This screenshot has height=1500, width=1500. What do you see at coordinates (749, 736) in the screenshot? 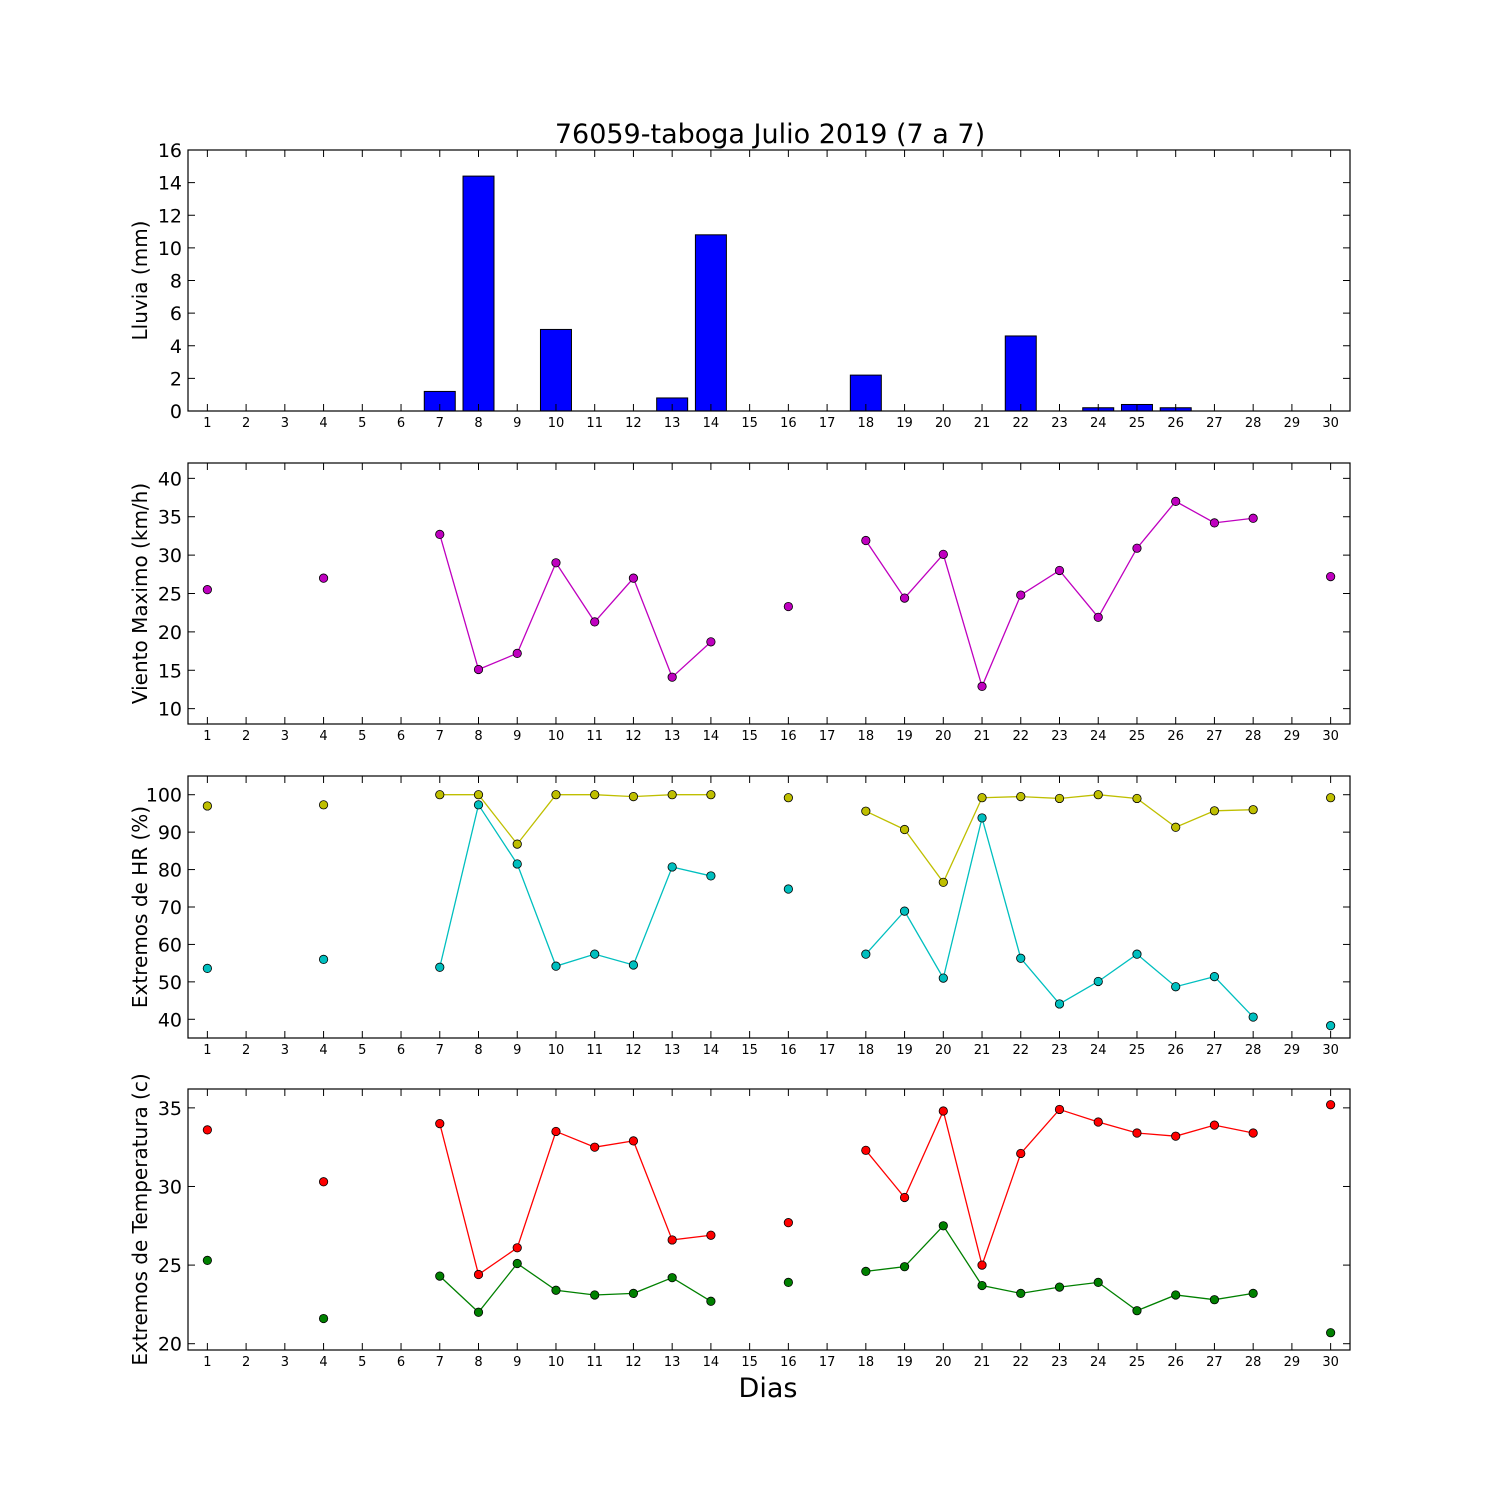
I see `x-tick-label: 15` at bounding box center [749, 736].